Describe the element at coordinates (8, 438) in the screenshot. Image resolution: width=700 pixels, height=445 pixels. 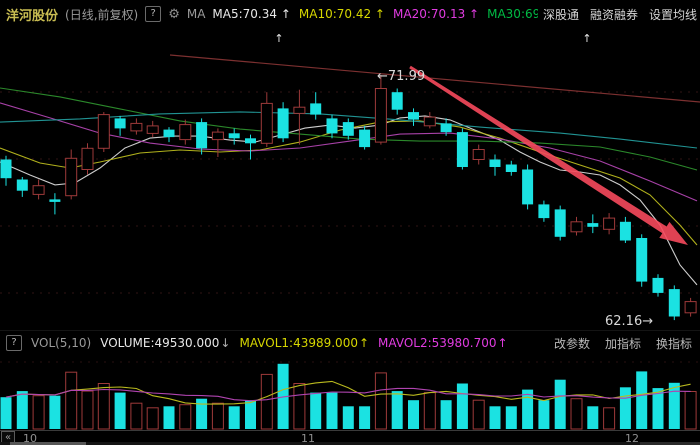
I see `collapse-panel-button: «` at that location.